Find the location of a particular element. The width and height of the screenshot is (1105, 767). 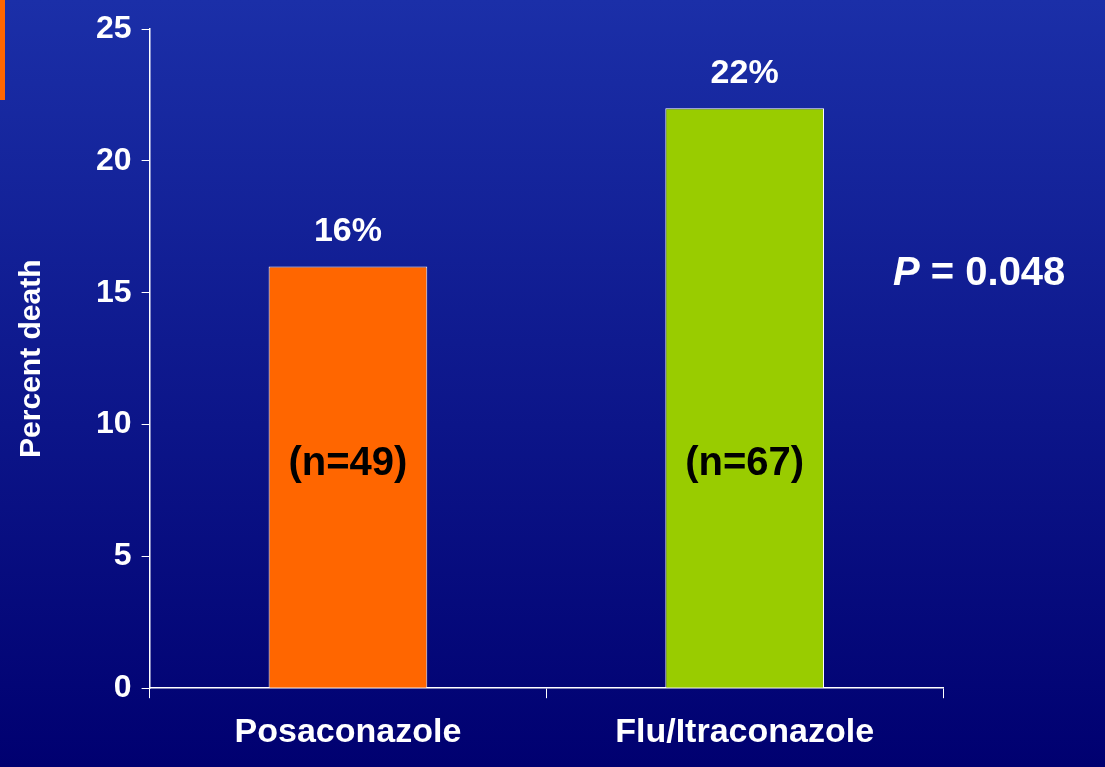

annotation: (n=49) is located at coordinates (348, 461).